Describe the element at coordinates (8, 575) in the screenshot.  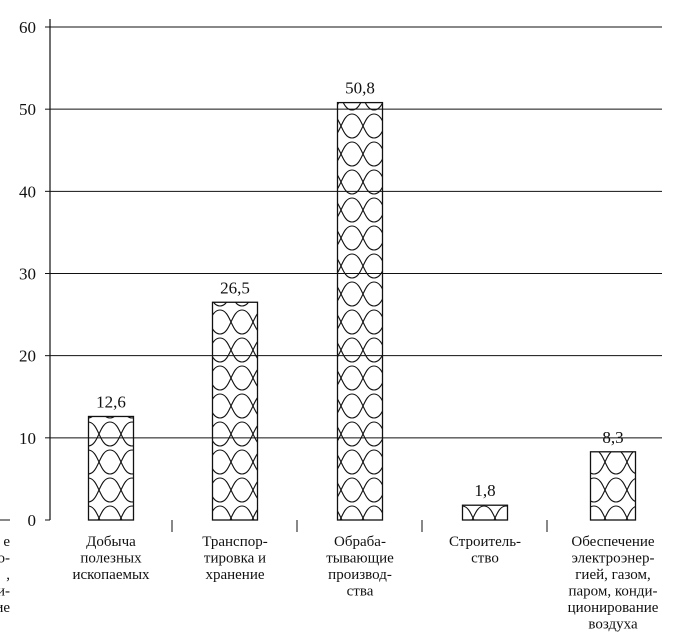
I see `cropped-left-label-line-3: ,` at that location.